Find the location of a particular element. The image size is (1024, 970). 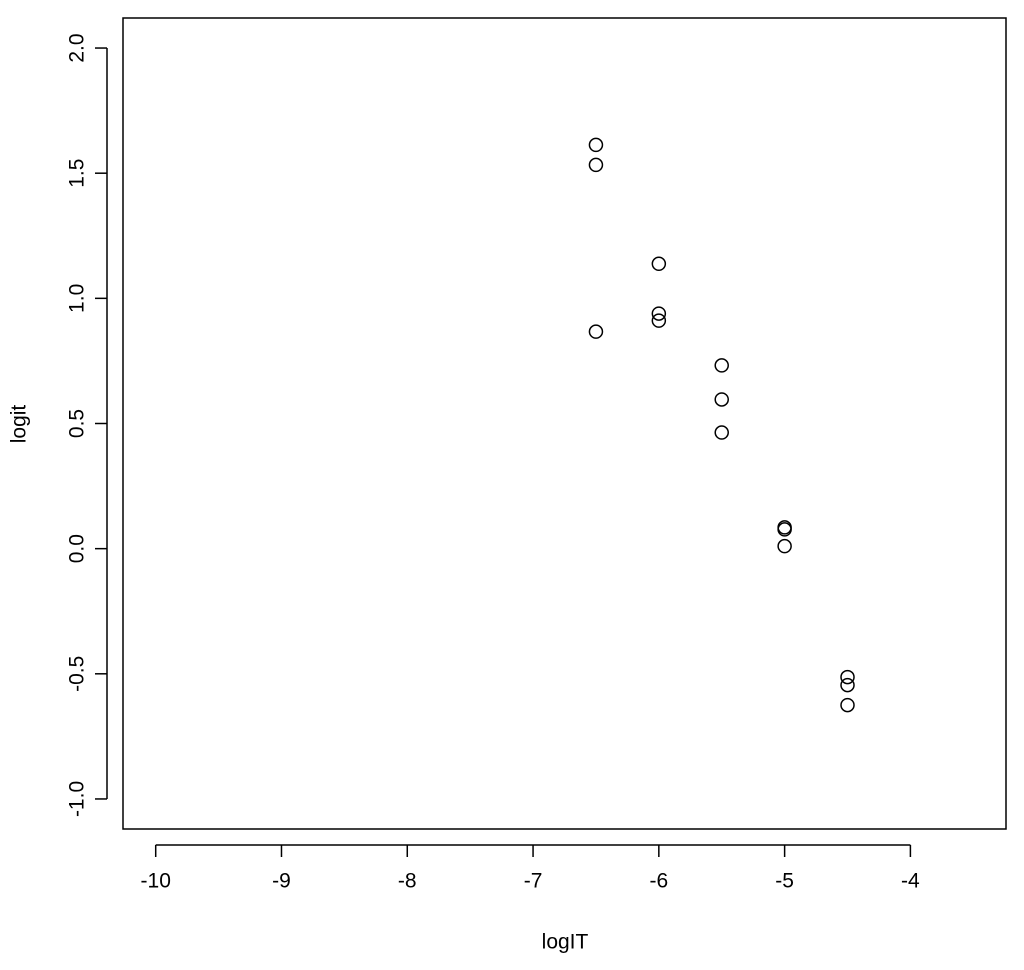

x-tick-label: -6 is located at coordinates (658, 881).